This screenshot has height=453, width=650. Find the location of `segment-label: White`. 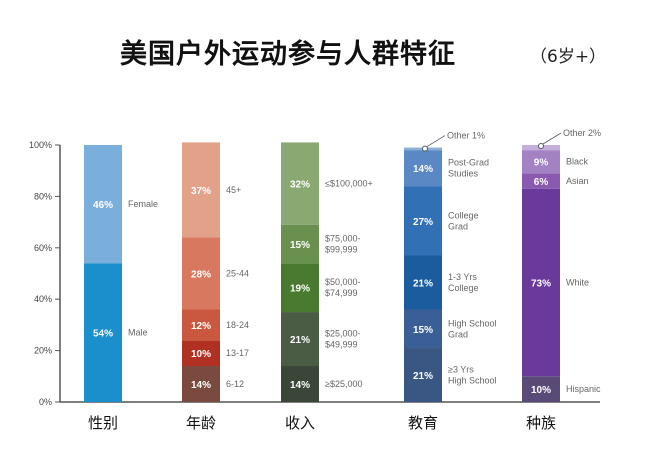

segment-label: White is located at coordinates (577, 282).